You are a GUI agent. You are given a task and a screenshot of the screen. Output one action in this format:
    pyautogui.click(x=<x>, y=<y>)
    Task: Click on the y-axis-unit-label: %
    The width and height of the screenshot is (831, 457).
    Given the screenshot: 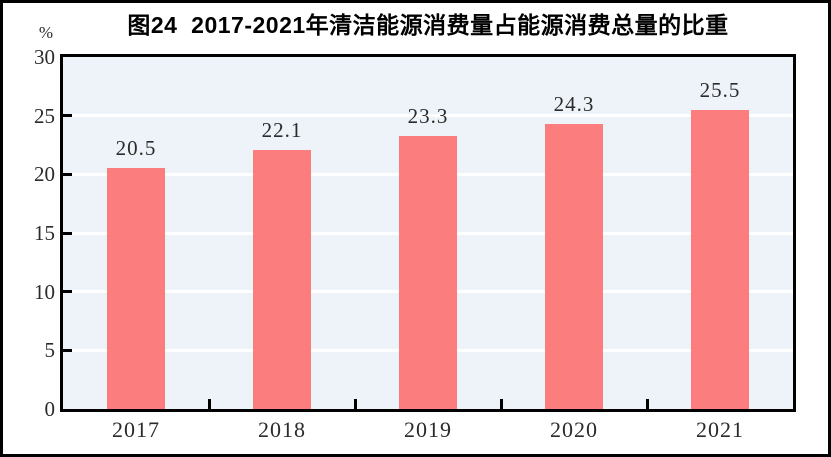 What is the action you would take?
    pyautogui.click(x=46, y=32)
    